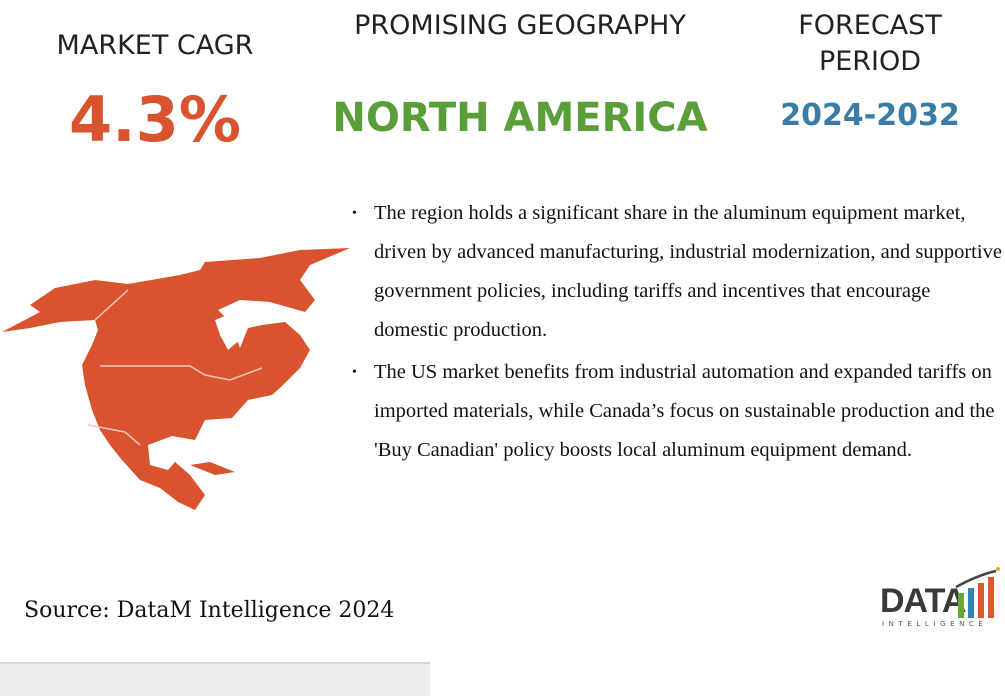 The image size is (1005, 696). I want to click on market-cagr-label: MARKET CAGR, so click(155, 45).